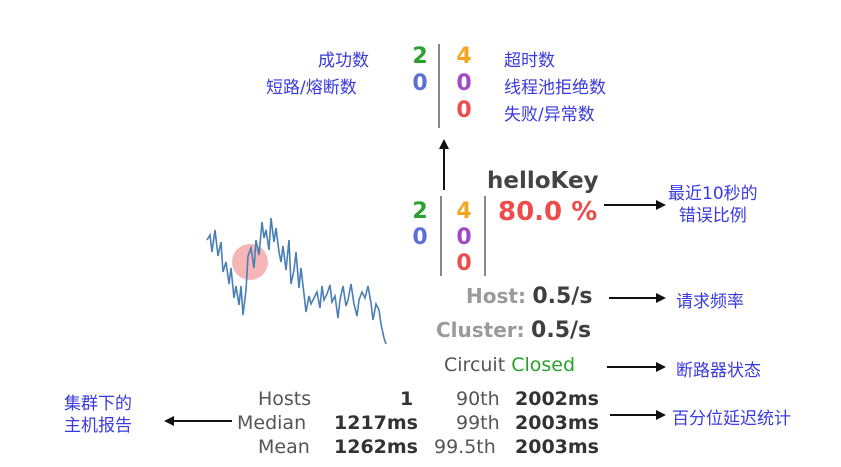 This screenshot has height=467, width=841. I want to click on panel-failure-number: 0, so click(464, 263).